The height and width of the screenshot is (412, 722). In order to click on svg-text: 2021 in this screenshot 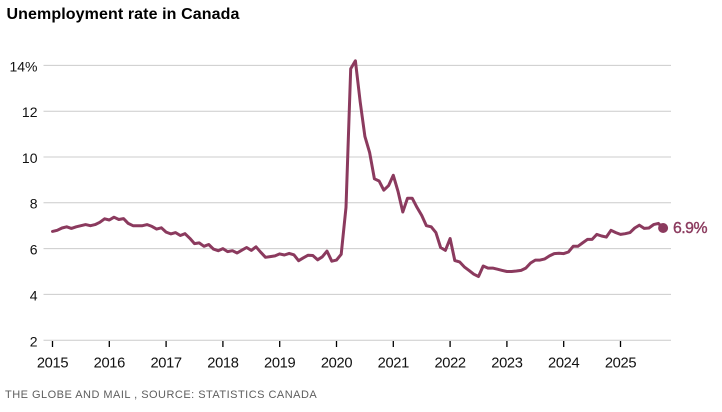, I will do `click(393, 364)`.